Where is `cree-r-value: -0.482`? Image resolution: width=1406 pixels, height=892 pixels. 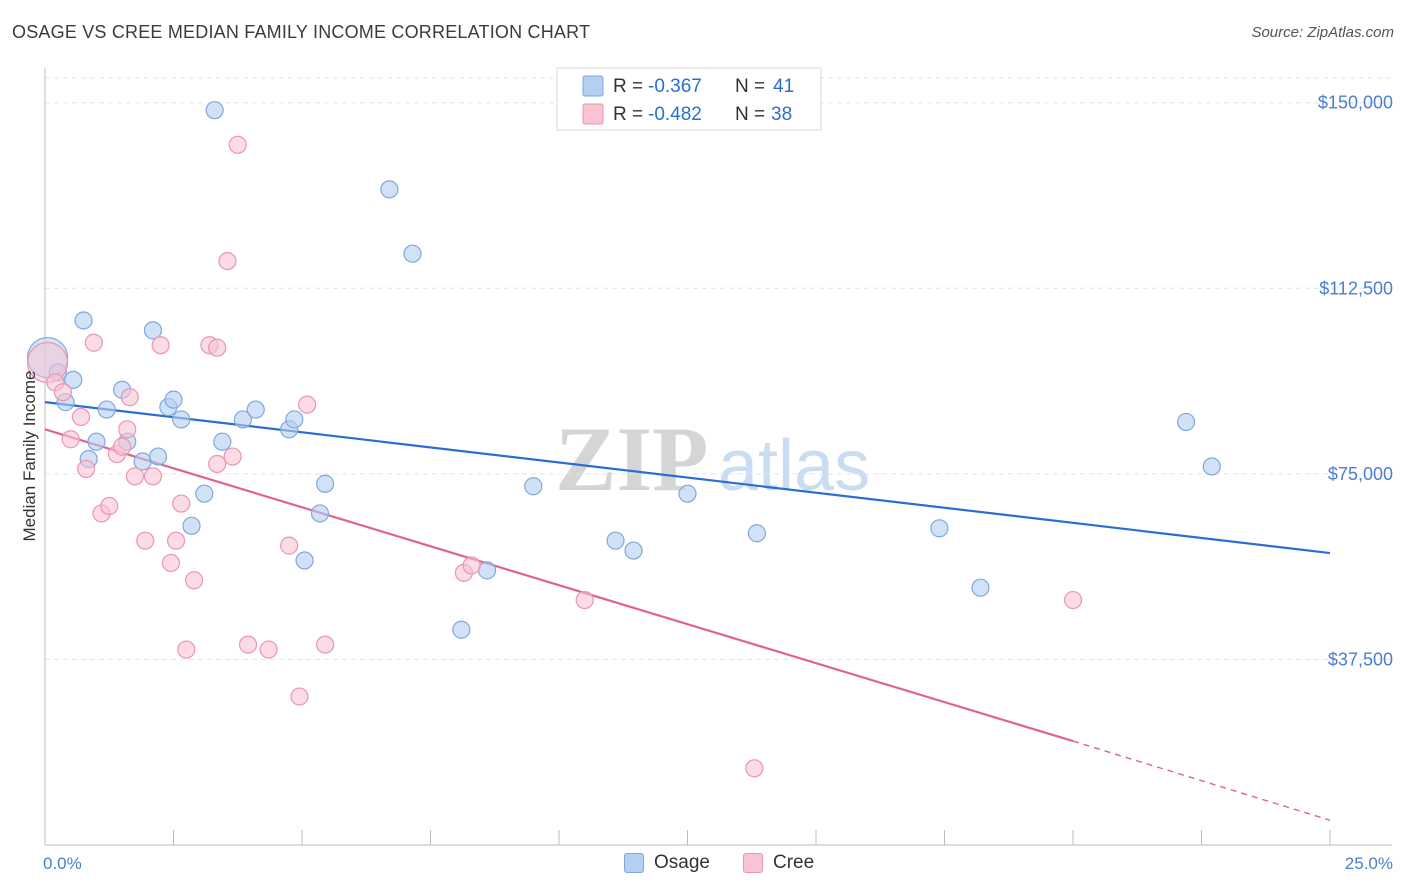 cree-r-value: -0.482 is located at coordinates (675, 114).